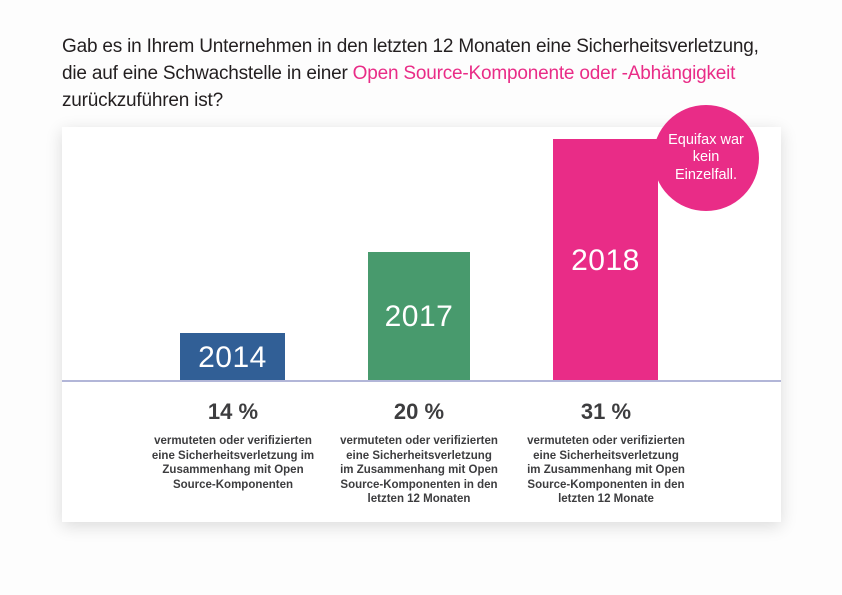  I want to click on bar-2014-label: 2014, so click(232, 357).